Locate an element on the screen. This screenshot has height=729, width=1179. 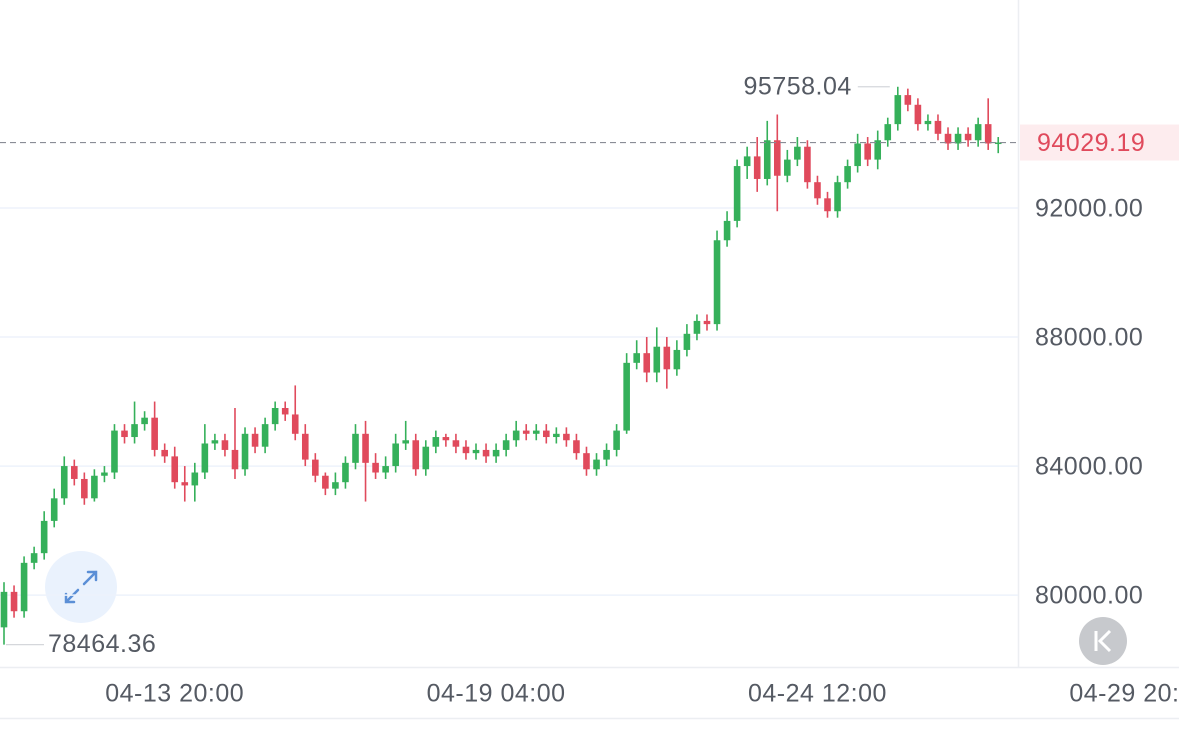
x-tick-label: 04-19 04:00 is located at coordinates (496, 694).